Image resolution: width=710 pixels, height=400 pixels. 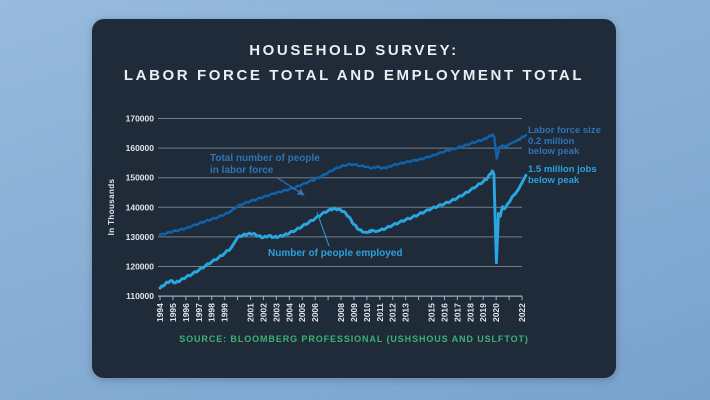 I want to click on x-tick-label: 1998, so click(x=212, y=312).